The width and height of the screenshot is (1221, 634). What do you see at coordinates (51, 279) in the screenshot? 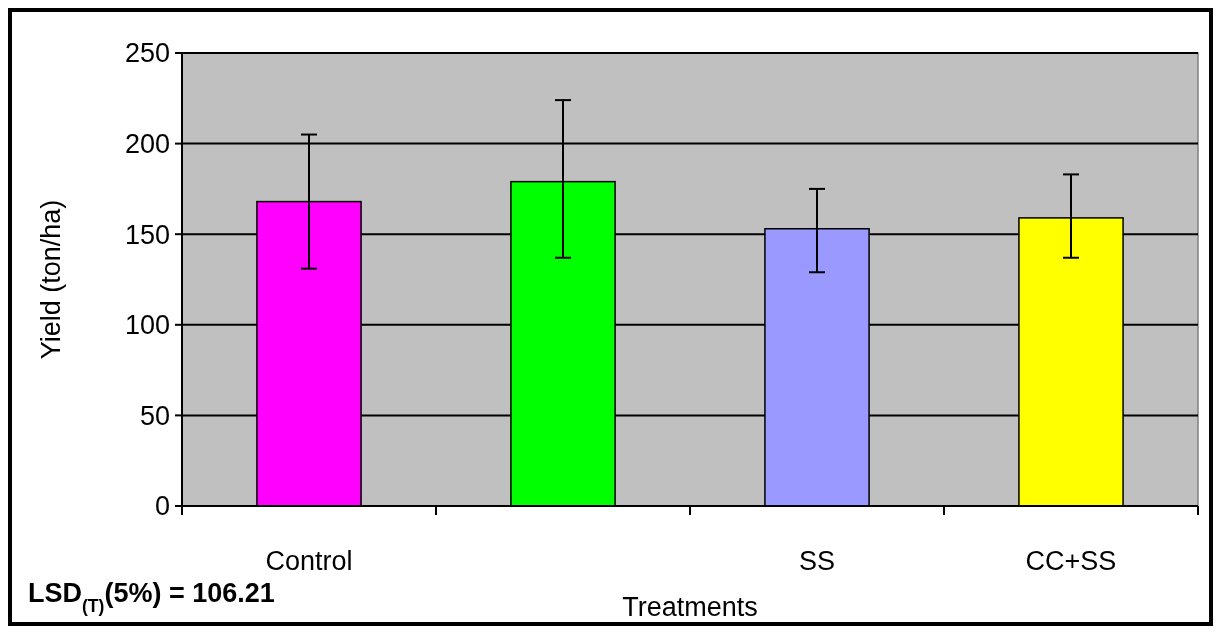
I see `y-axis-title: Yield (ton/ha)` at bounding box center [51, 279].